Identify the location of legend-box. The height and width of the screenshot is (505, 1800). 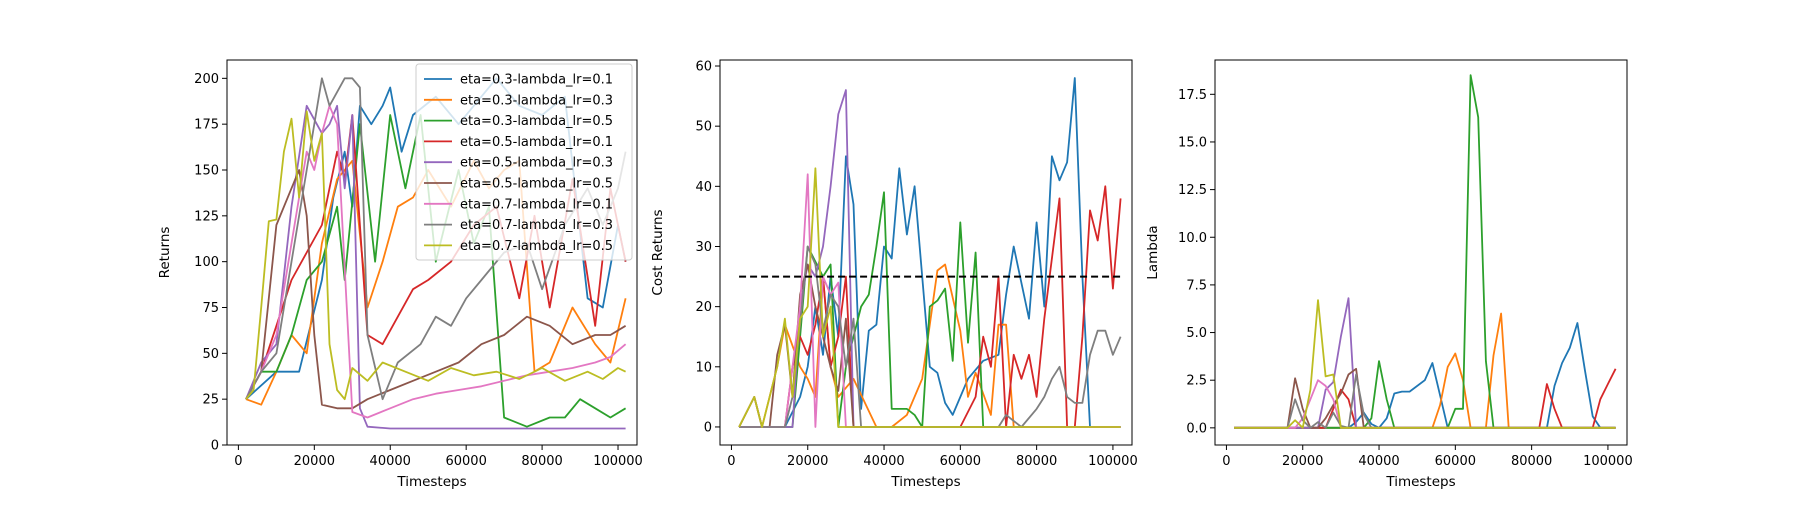
(524, 162).